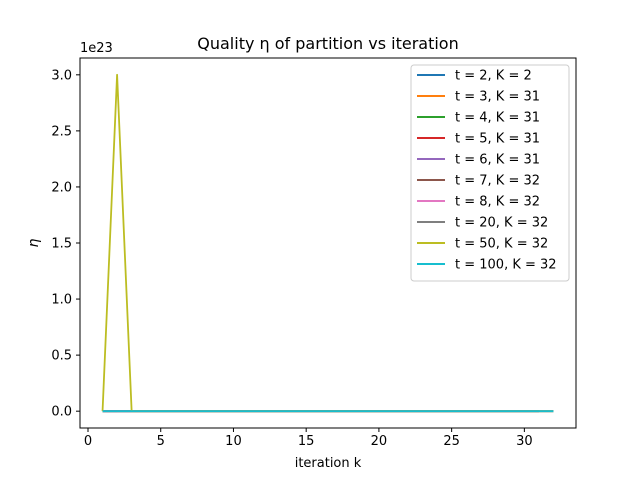  What do you see at coordinates (451, 441) in the screenshot?
I see `x-tick-label-5: 25` at bounding box center [451, 441].